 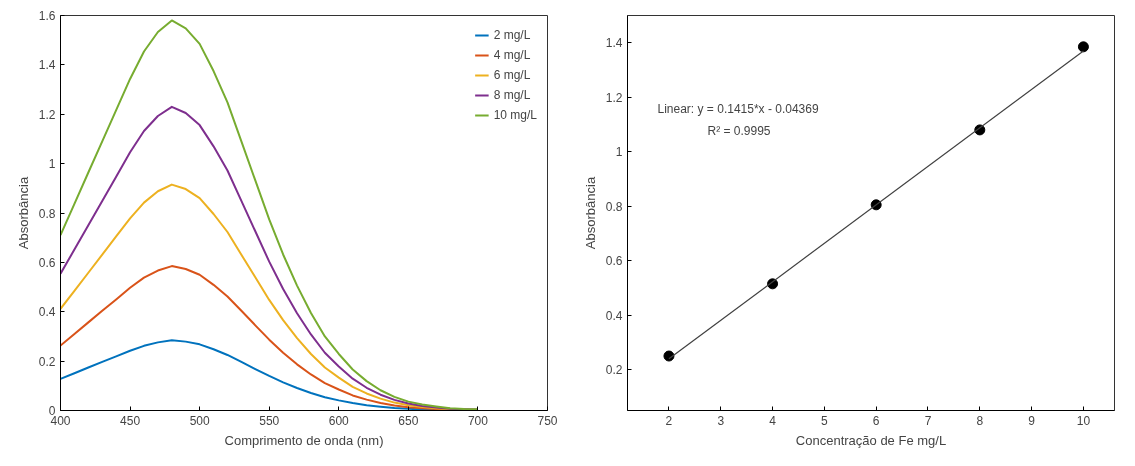 What do you see at coordinates (515, 115) in the screenshot?
I see `legend-label: 10 mg/L` at bounding box center [515, 115].